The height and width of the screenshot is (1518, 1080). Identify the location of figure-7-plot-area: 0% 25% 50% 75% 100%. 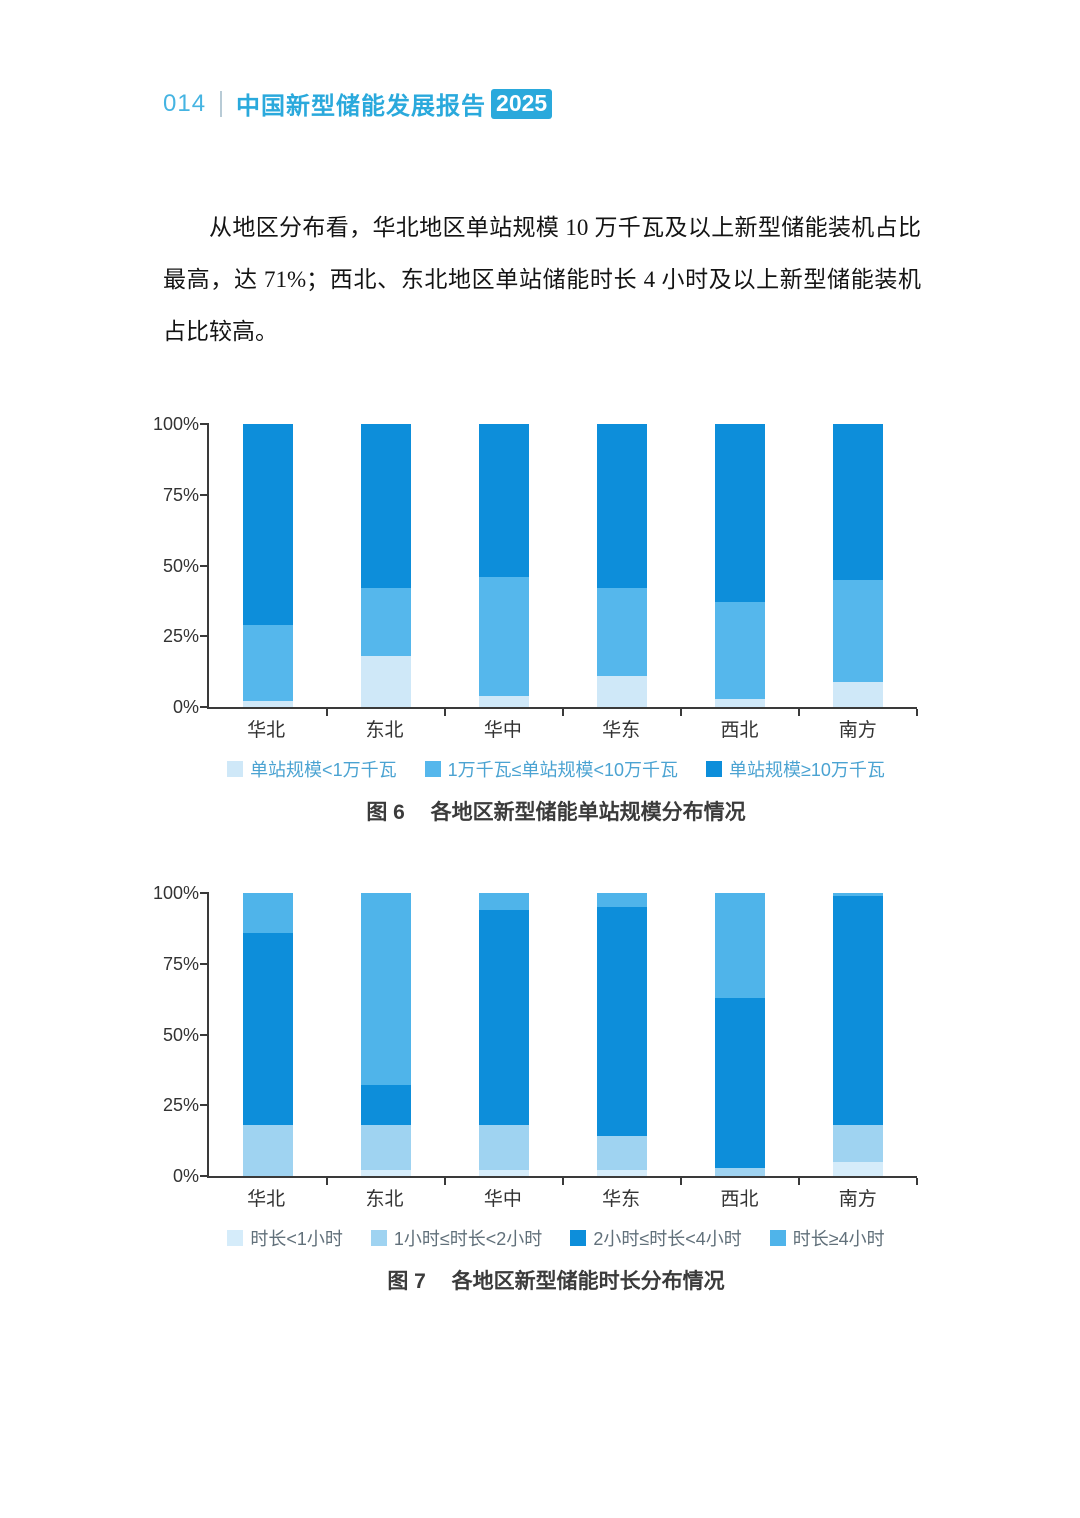
(535, 1034).